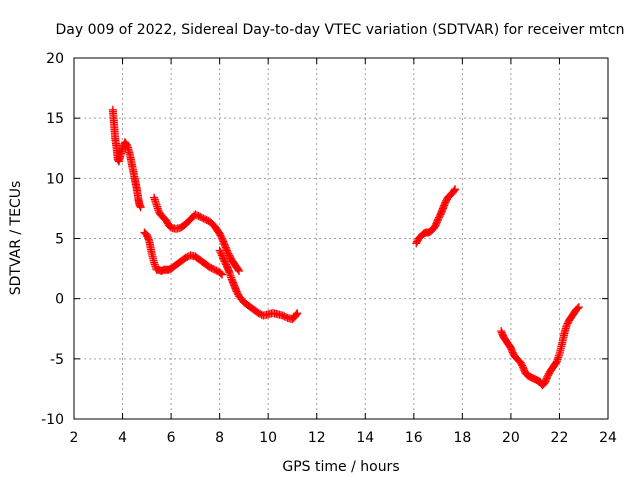  I want to click on series-seg-f, so click(540, 346).